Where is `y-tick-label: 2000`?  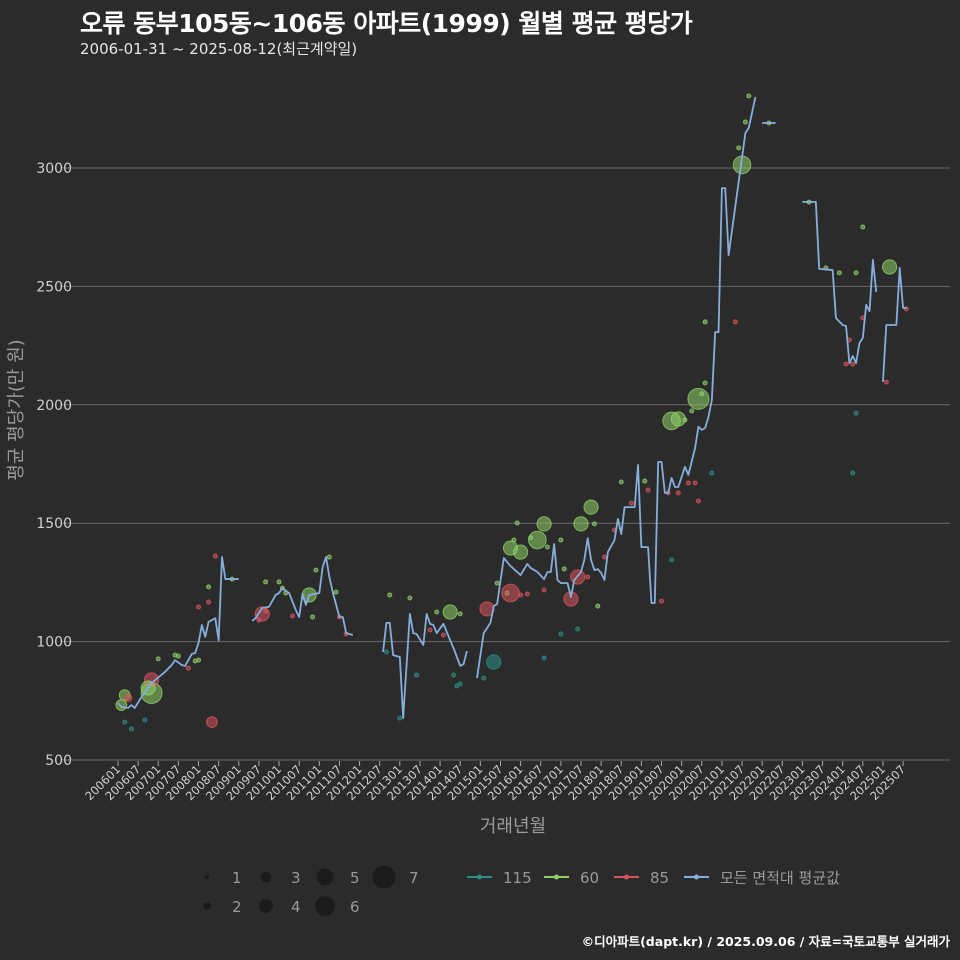
y-tick-label: 2000 is located at coordinates (54, 406).